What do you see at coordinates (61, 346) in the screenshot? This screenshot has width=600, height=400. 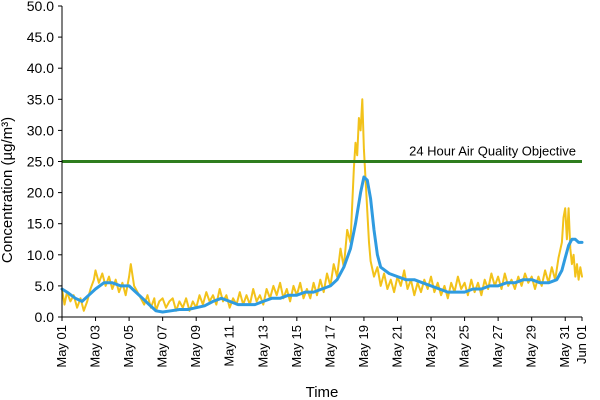 I see `x-tick-label: May 01` at bounding box center [61, 346].